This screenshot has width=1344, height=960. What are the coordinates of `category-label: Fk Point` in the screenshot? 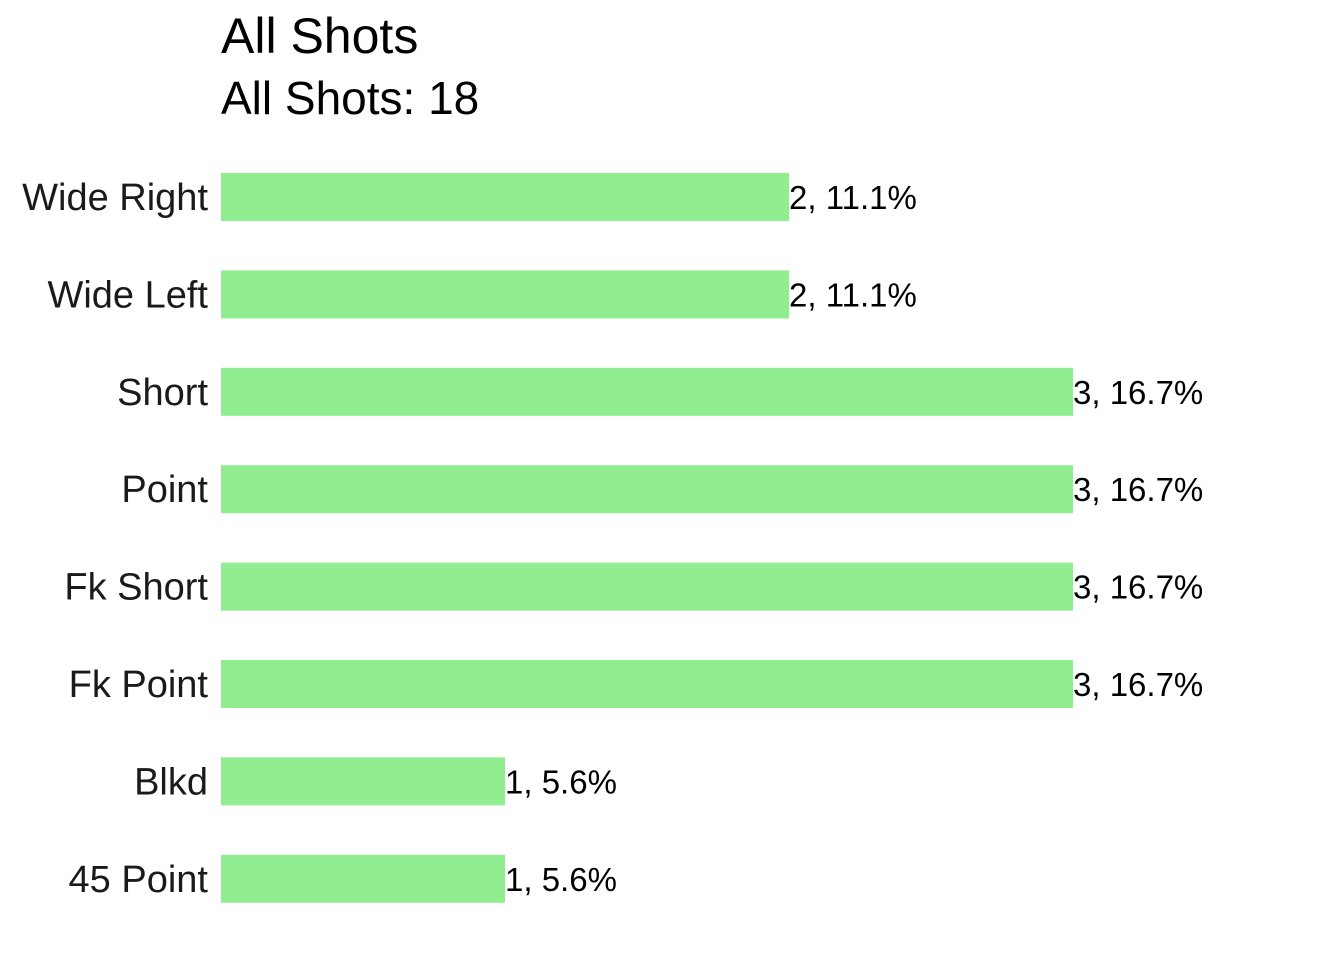 It's located at (139, 685).